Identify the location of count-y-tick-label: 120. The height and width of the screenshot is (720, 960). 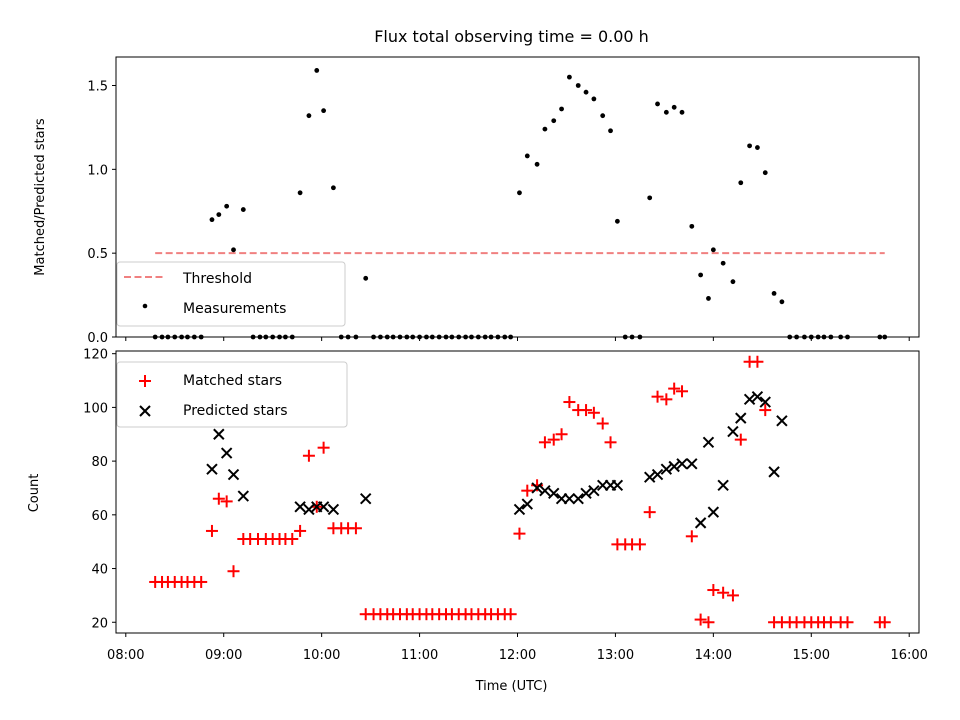
(95, 355).